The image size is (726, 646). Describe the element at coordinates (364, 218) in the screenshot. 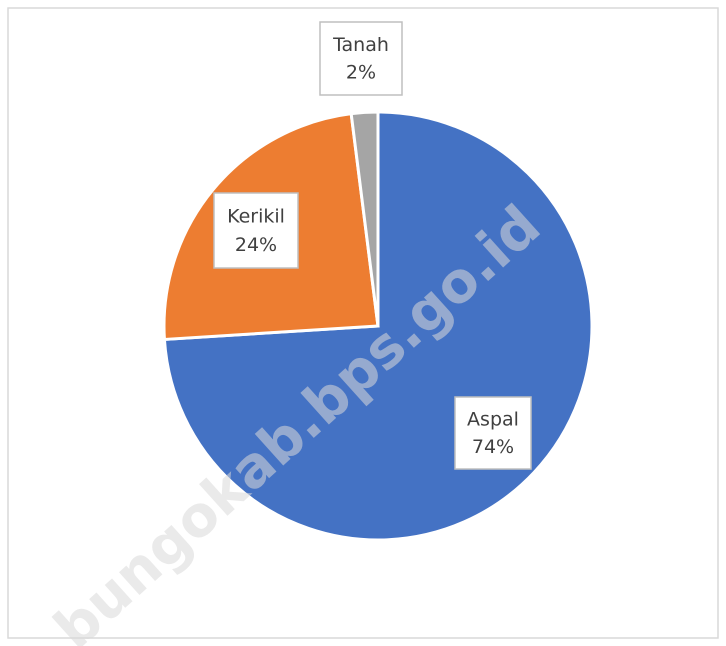

I see `pie-slice` at that location.